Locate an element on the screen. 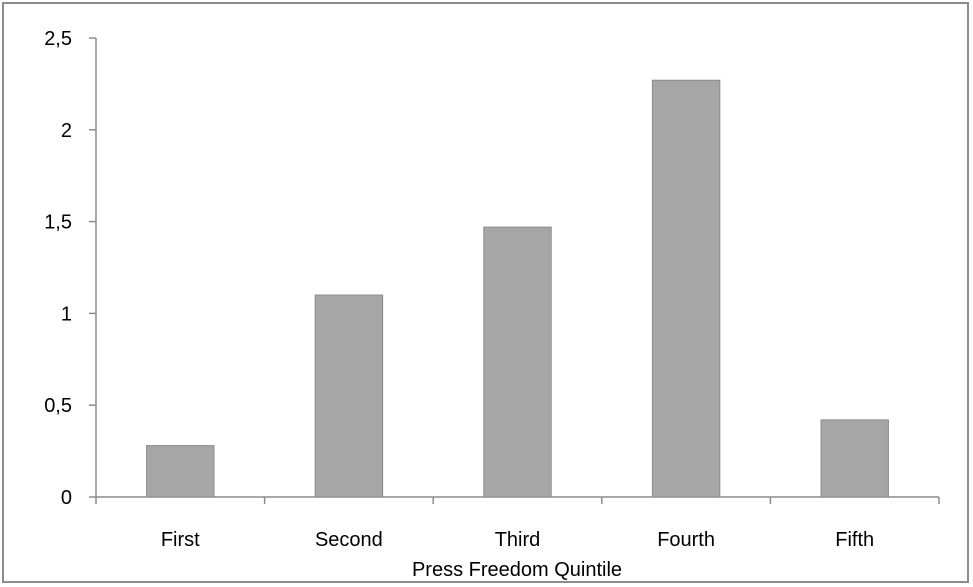 The height and width of the screenshot is (587, 973). y-tick-label: 1,5 is located at coordinates (58, 223).